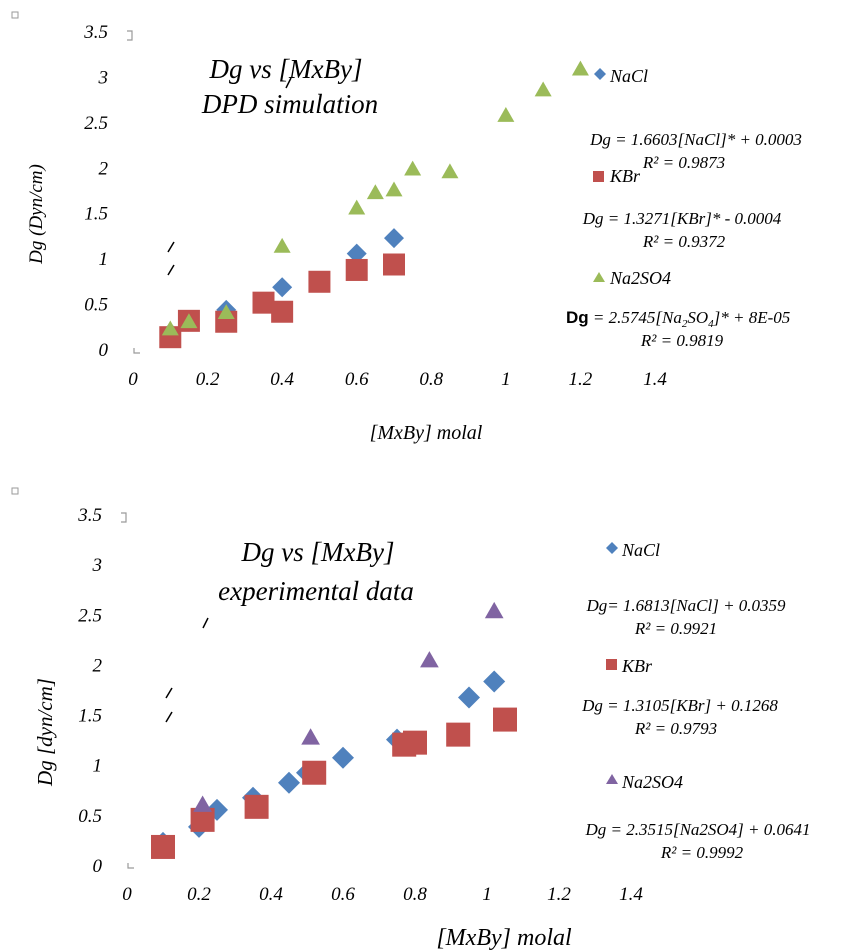  What do you see at coordinates (640, 550) in the screenshot?
I see `chart-2-legend-nacl: NaCl` at bounding box center [640, 550].